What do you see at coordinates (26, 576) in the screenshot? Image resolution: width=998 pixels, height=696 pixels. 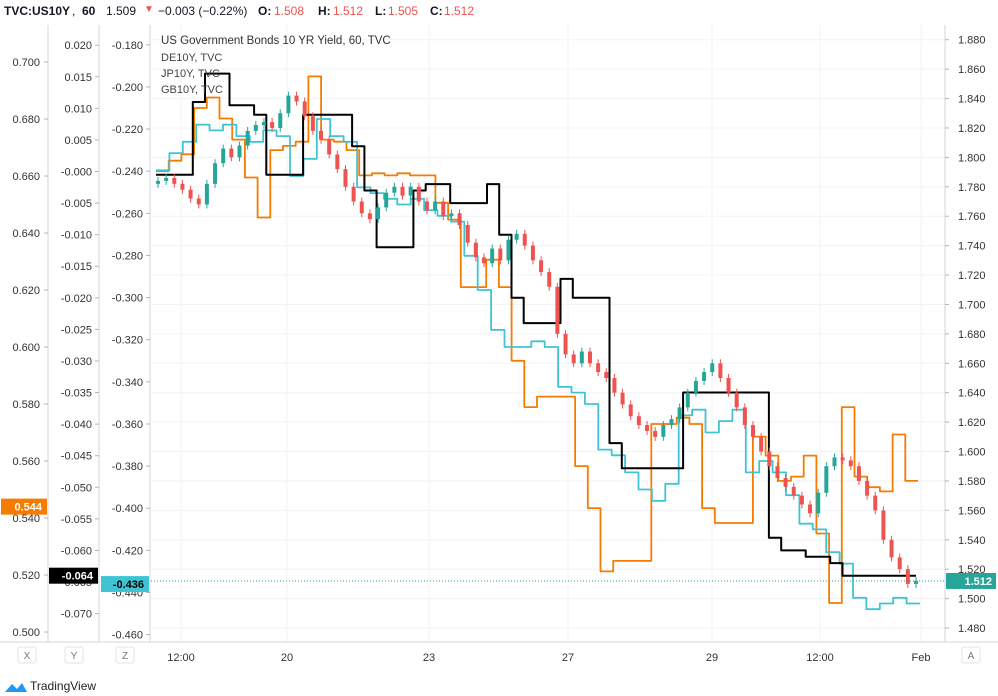 I see `gb10y-tick-label: 0.520` at bounding box center [26, 576].